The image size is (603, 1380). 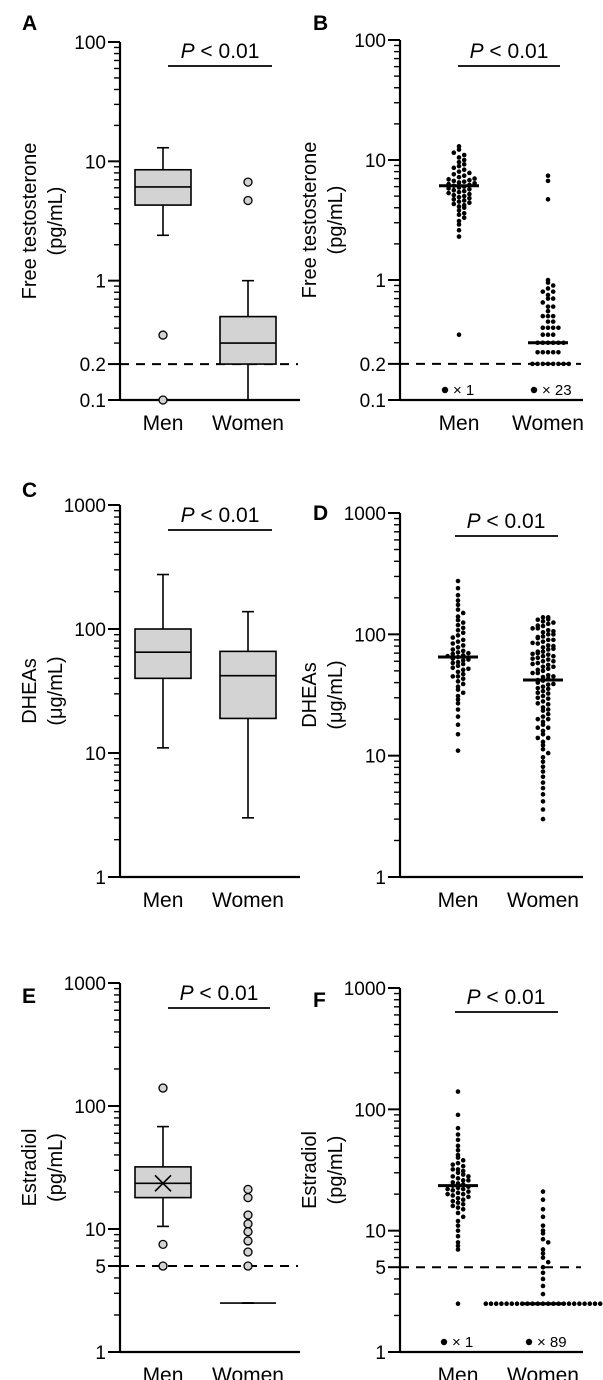 What do you see at coordinates (248, 900) in the screenshot?
I see `x-category-label: Women` at bounding box center [248, 900].